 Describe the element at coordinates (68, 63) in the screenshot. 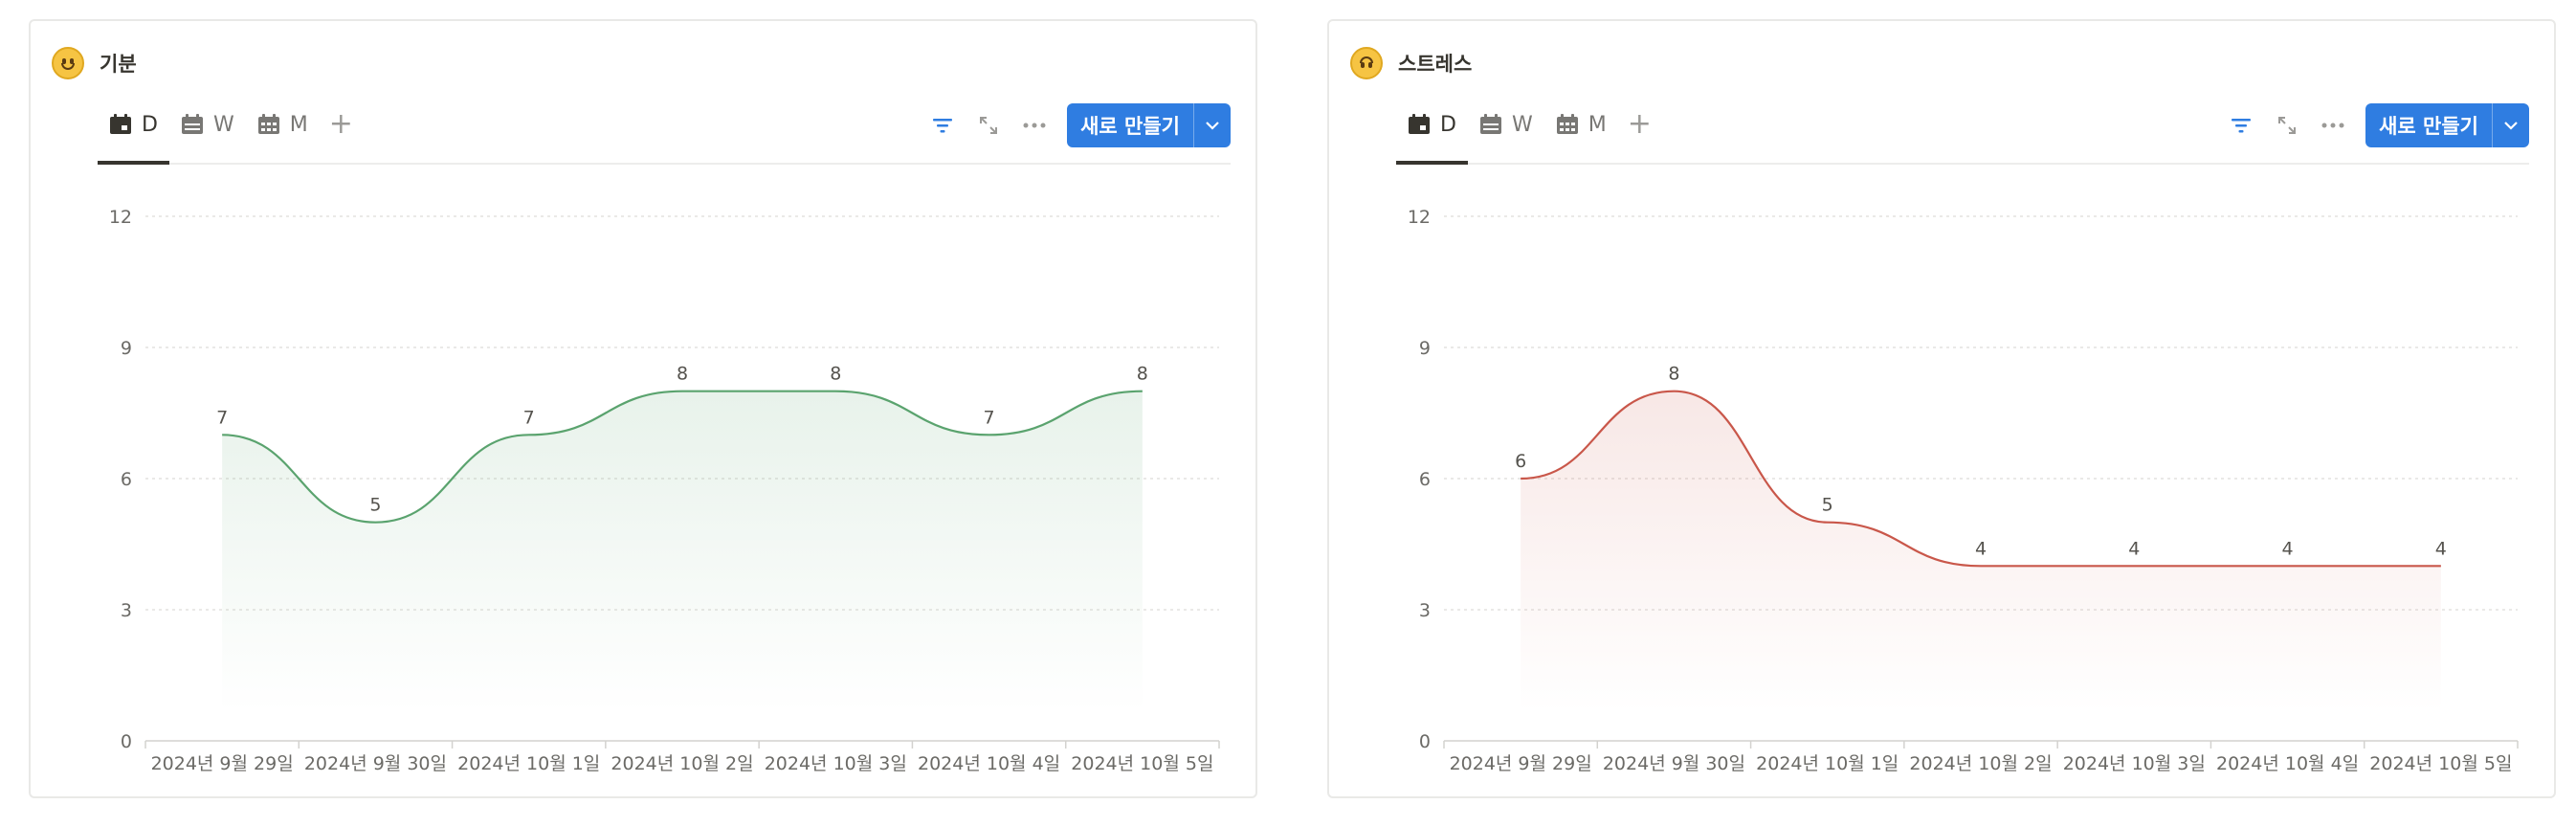

I see `slightly-smiling-face-icon` at that location.